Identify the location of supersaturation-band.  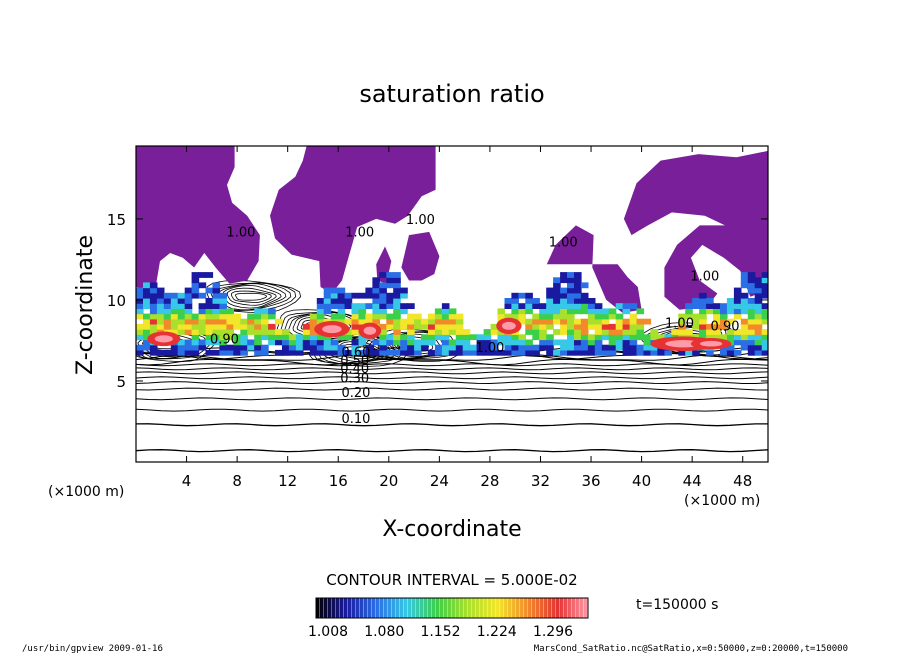
(452, 314).